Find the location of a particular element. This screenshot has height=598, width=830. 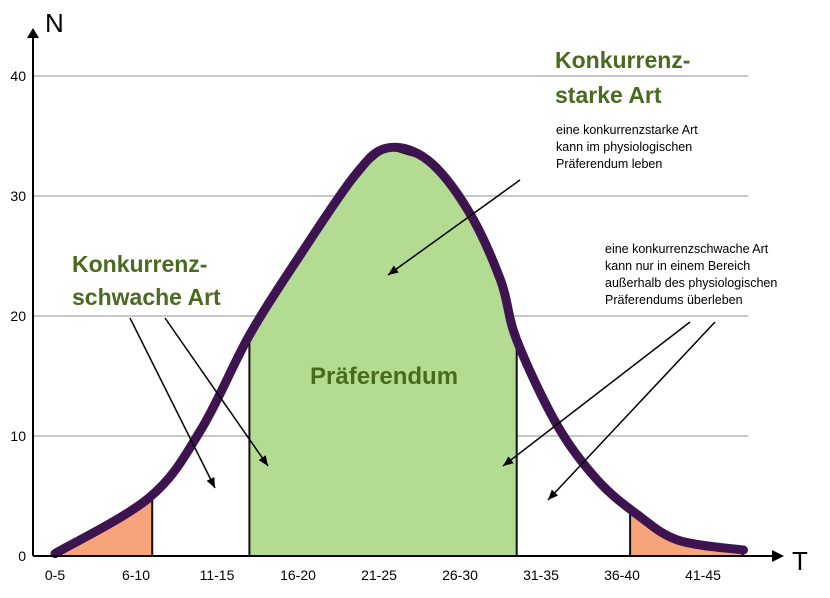

y-tick-label: 0 is located at coordinates (22, 556).